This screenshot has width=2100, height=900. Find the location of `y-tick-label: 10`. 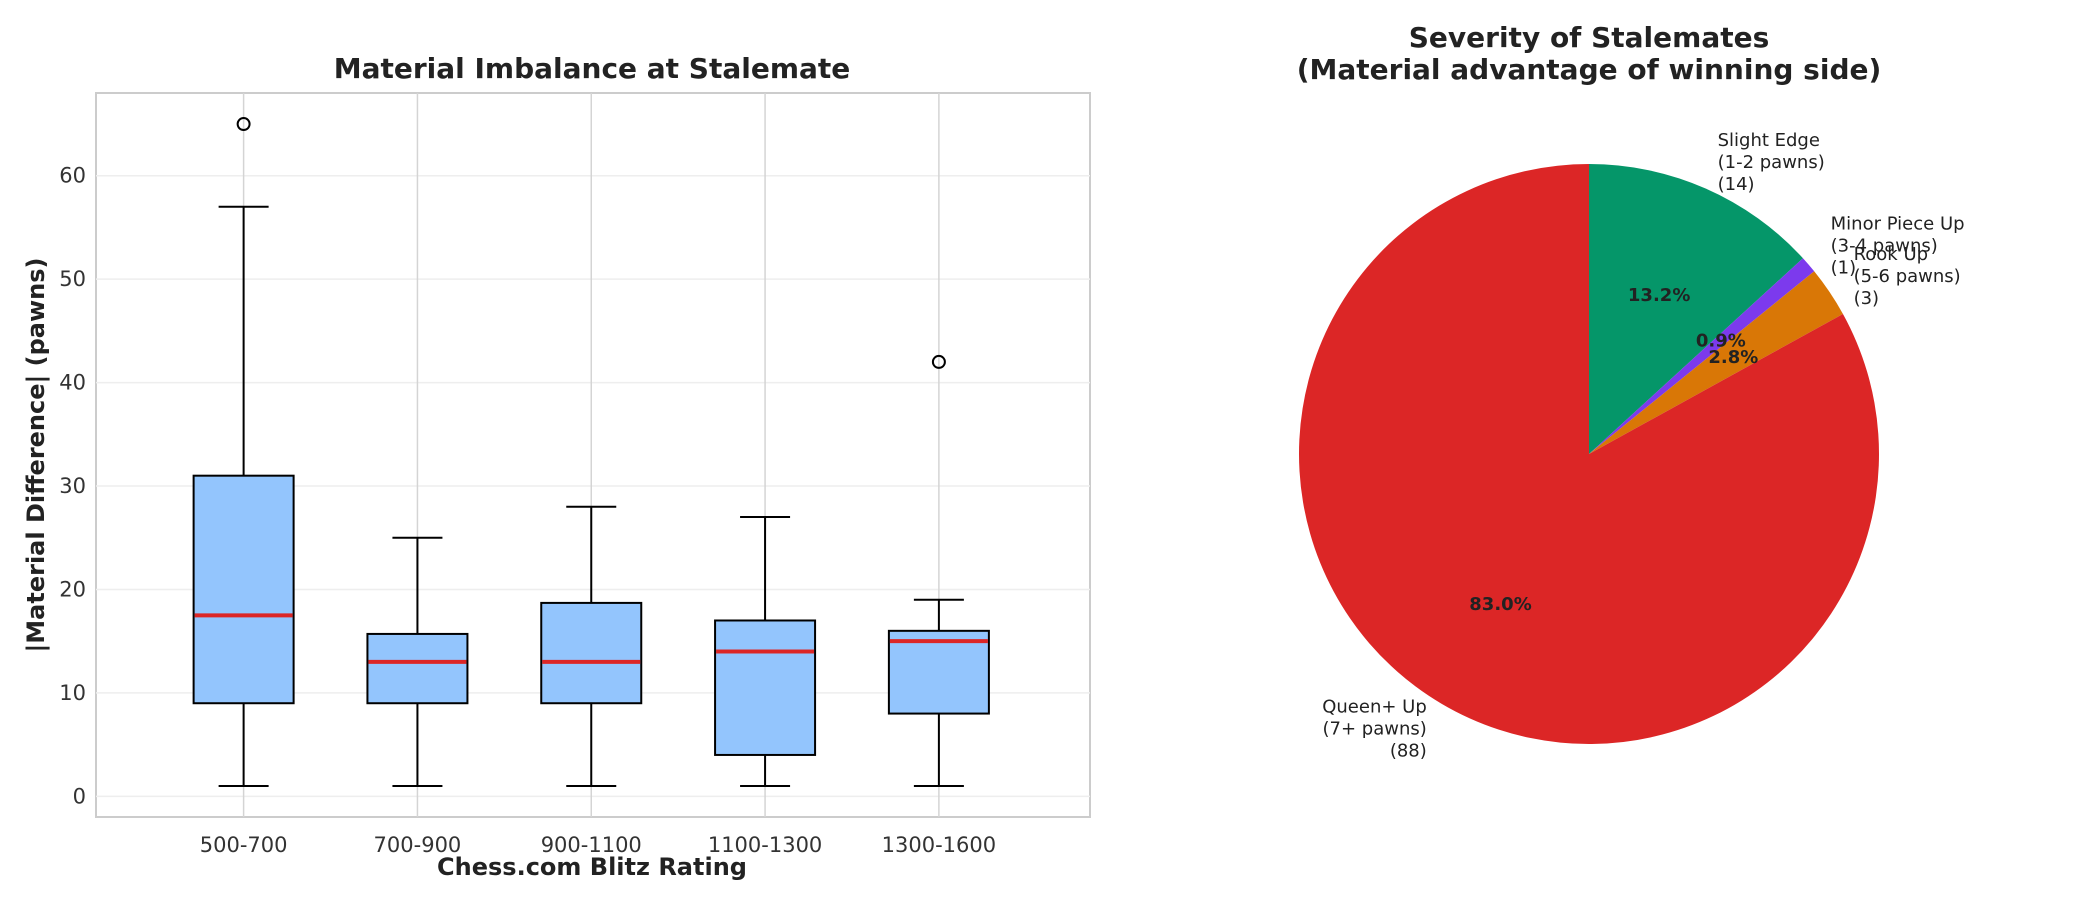

y-tick-label: 10 is located at coordinates (72, 693).